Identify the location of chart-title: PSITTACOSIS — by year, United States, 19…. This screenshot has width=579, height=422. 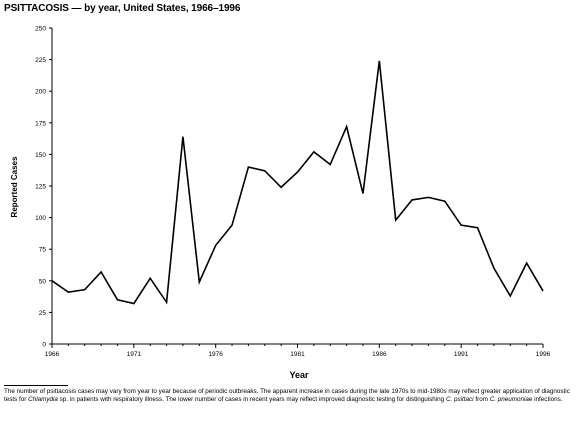
(122, 8).